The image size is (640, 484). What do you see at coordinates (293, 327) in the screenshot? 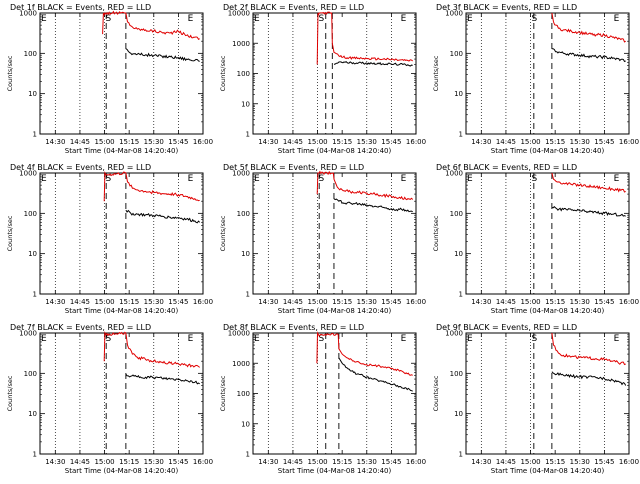
I see `plot-title: Det 8f BLACK = Events, RED = LLD` at bounding box center [293, 327].